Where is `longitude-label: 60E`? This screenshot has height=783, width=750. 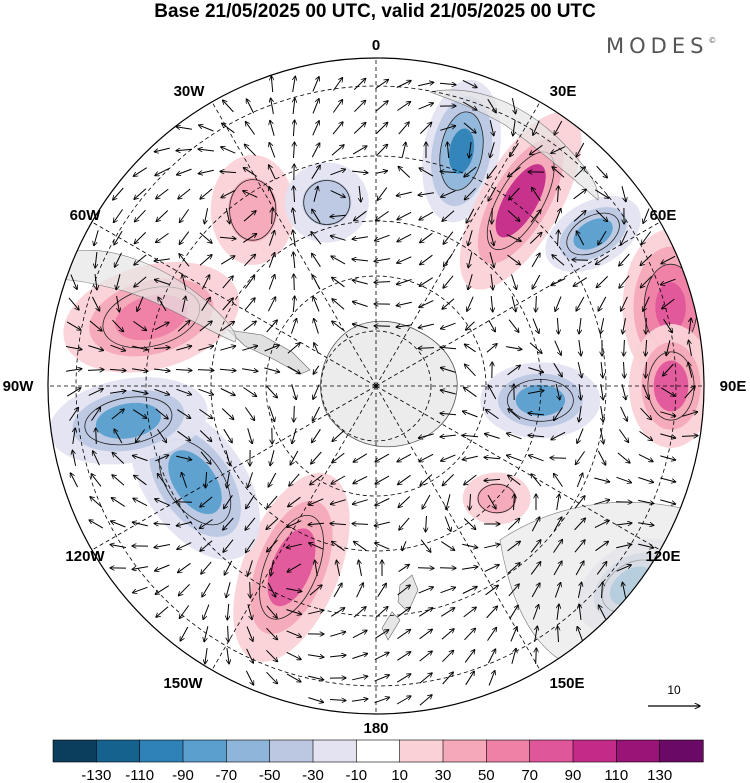 longitude-label: 60E is located at coordinates (663, 215).